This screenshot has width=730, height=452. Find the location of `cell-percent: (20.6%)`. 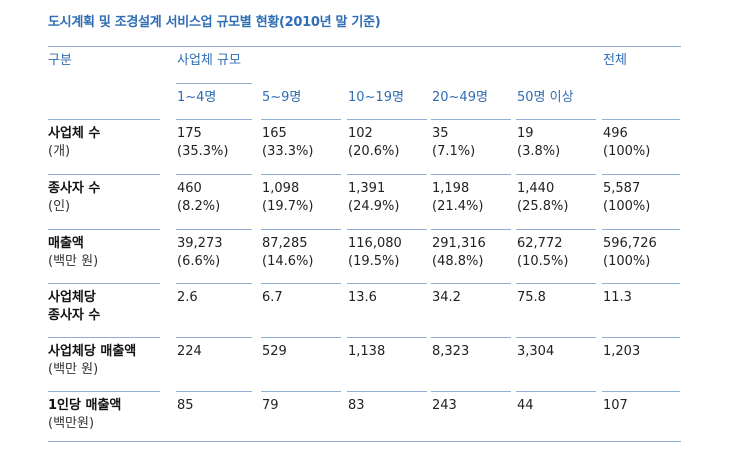

cell-percent: (20.6%) is located at coordinates (374, 151).